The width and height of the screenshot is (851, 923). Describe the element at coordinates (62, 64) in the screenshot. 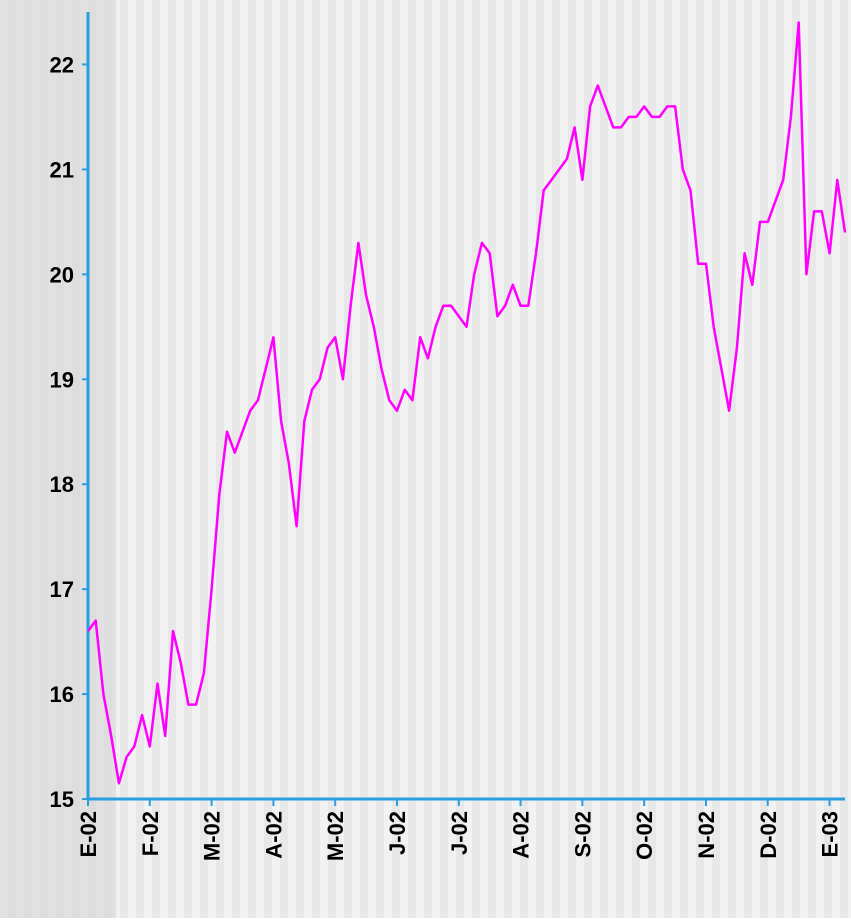

I see `y-tick-label: 22` at that location.